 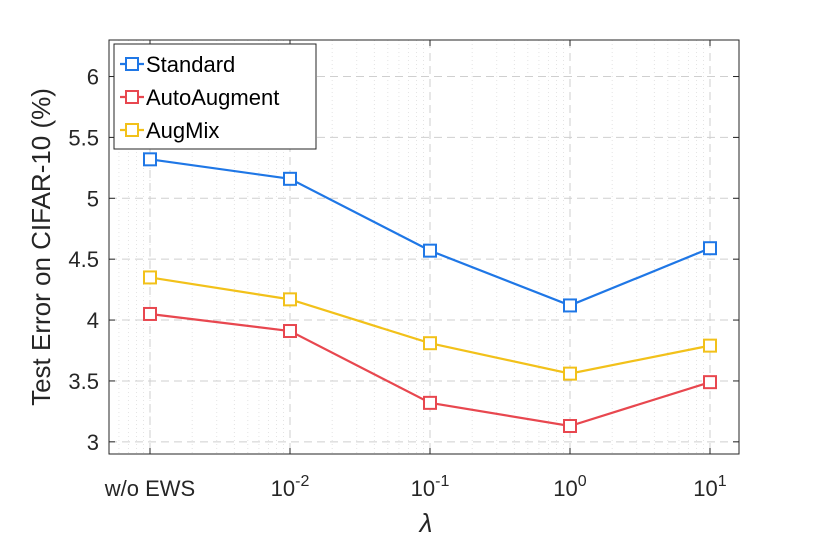 I want to click on legend: Standard AutoAugment AugMix, so click(x=215, y=96).